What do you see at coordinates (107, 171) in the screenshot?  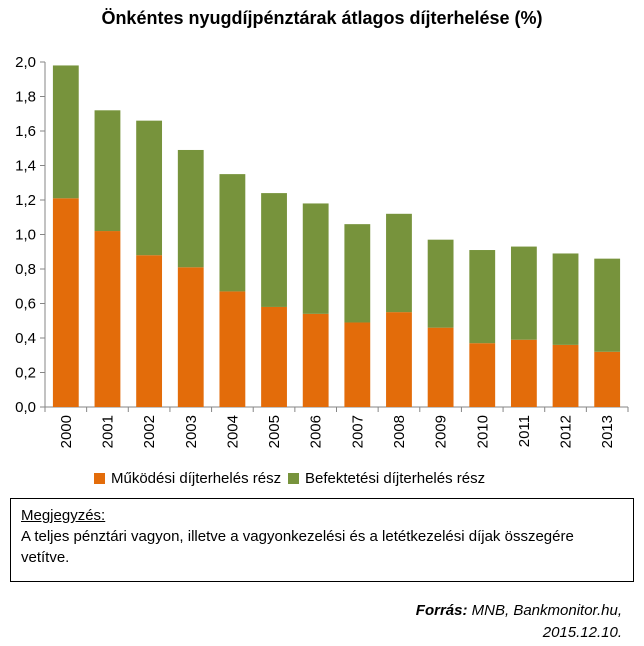 I see `bar-segment-investment-2001` at bounding box center [107, 171].